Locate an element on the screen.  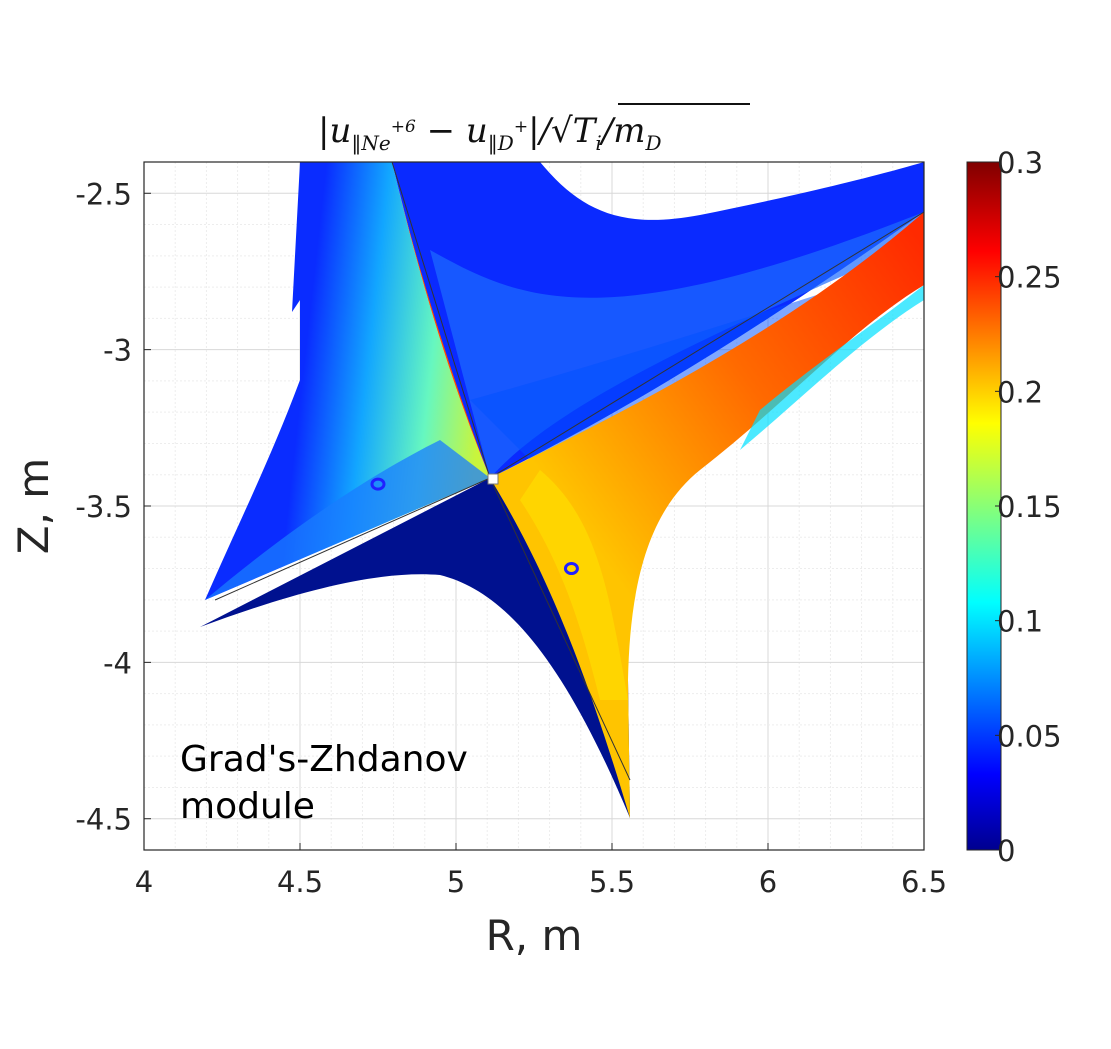
colorbar-tick-label: 0.1 is located at coordinates (1020, 622).